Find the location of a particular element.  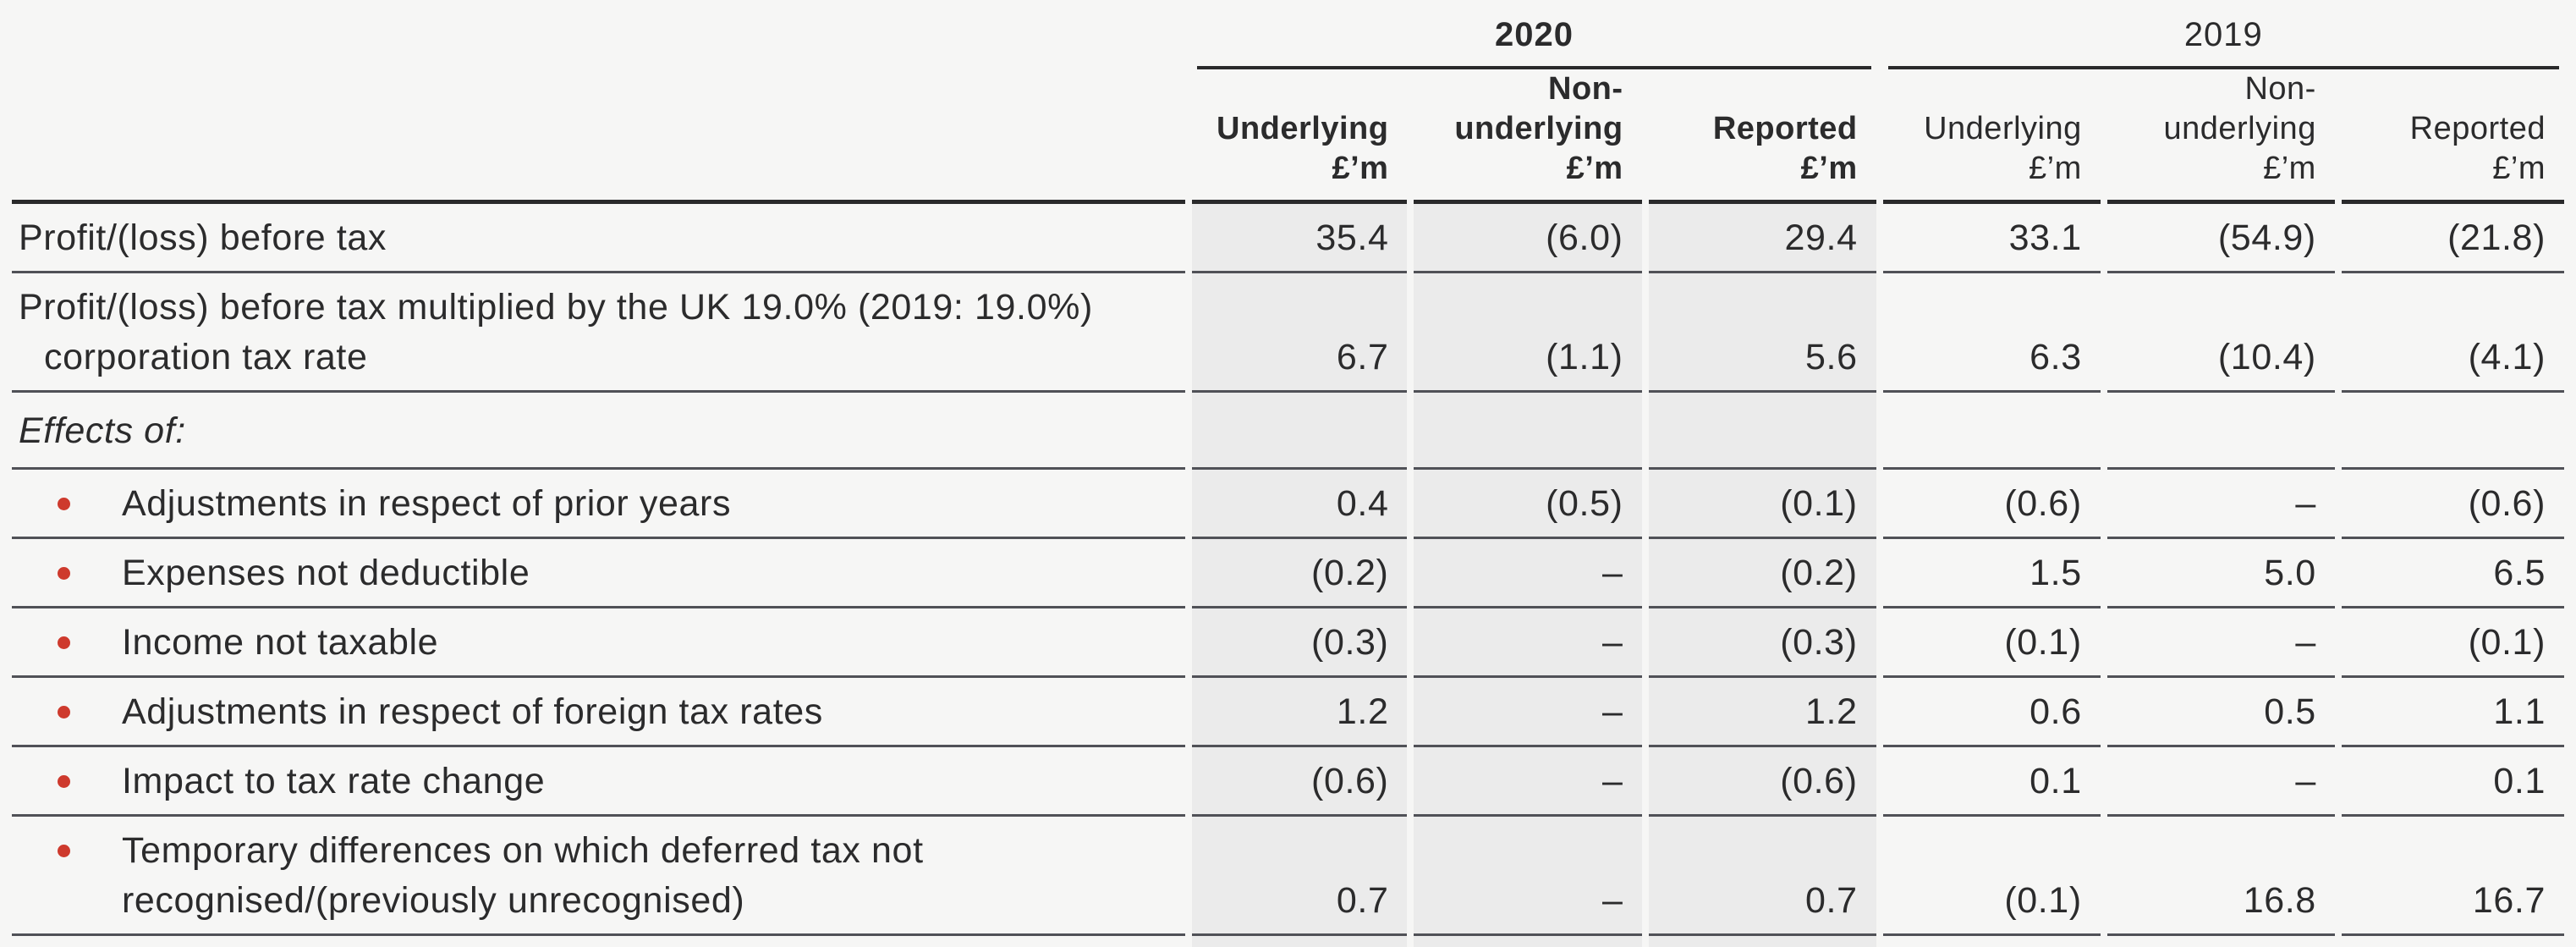

cell-value: (6.0) is located at coordinates (1528, 238).